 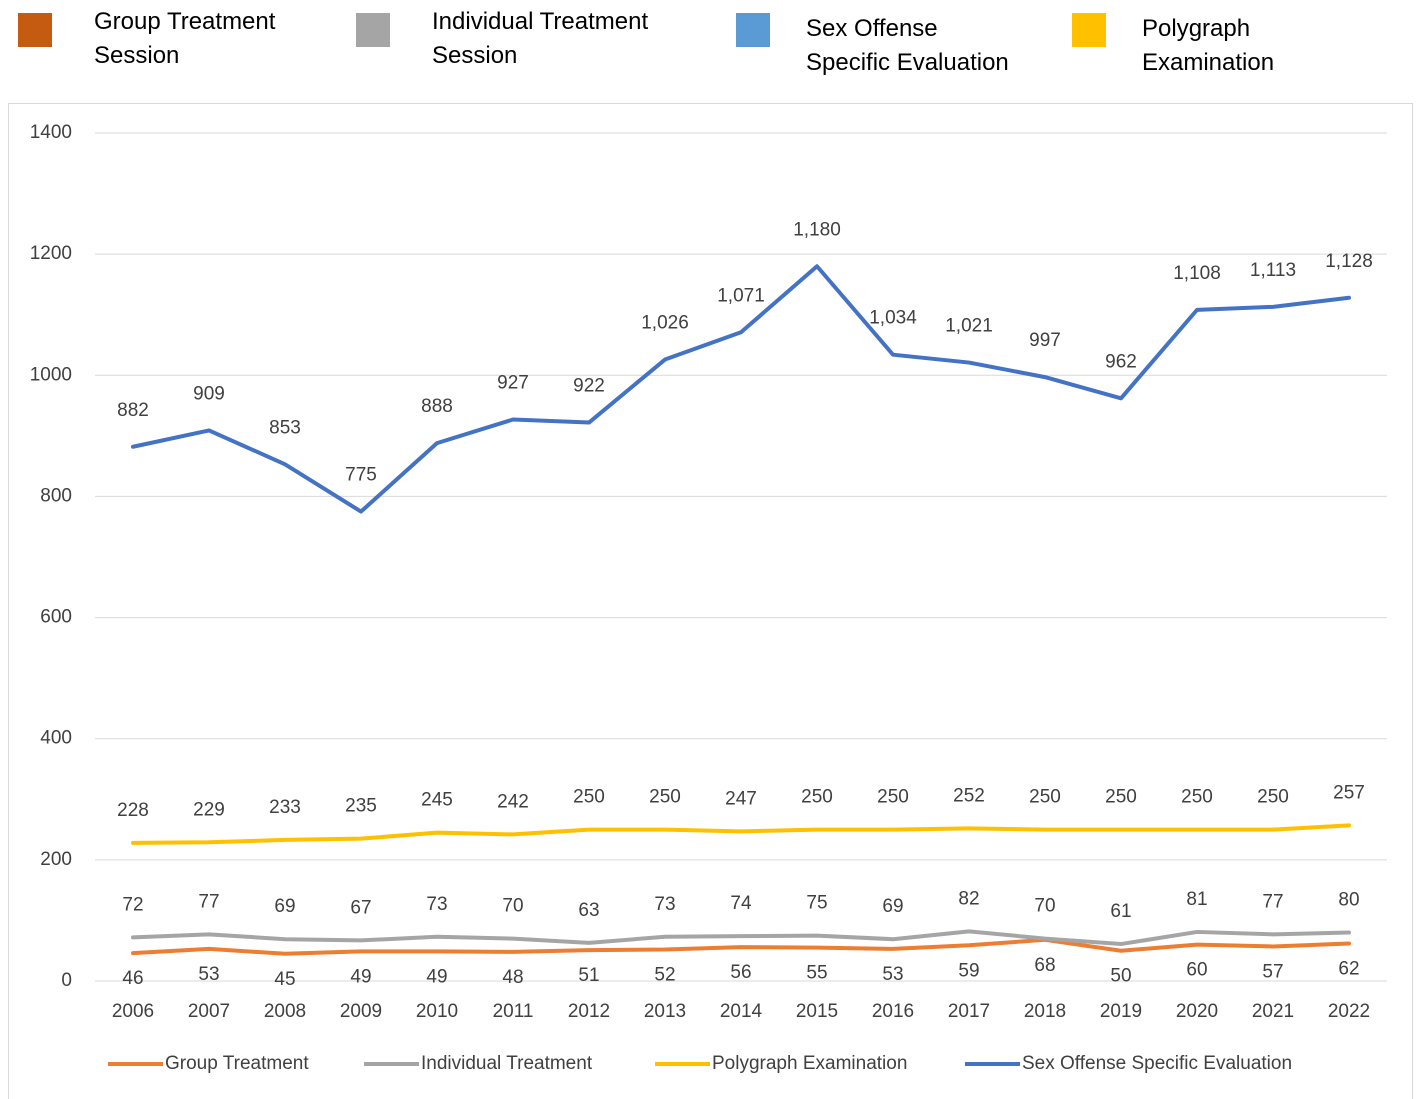 I want to click on x-tick-label: 2018, so click(x=1045, y=1011).